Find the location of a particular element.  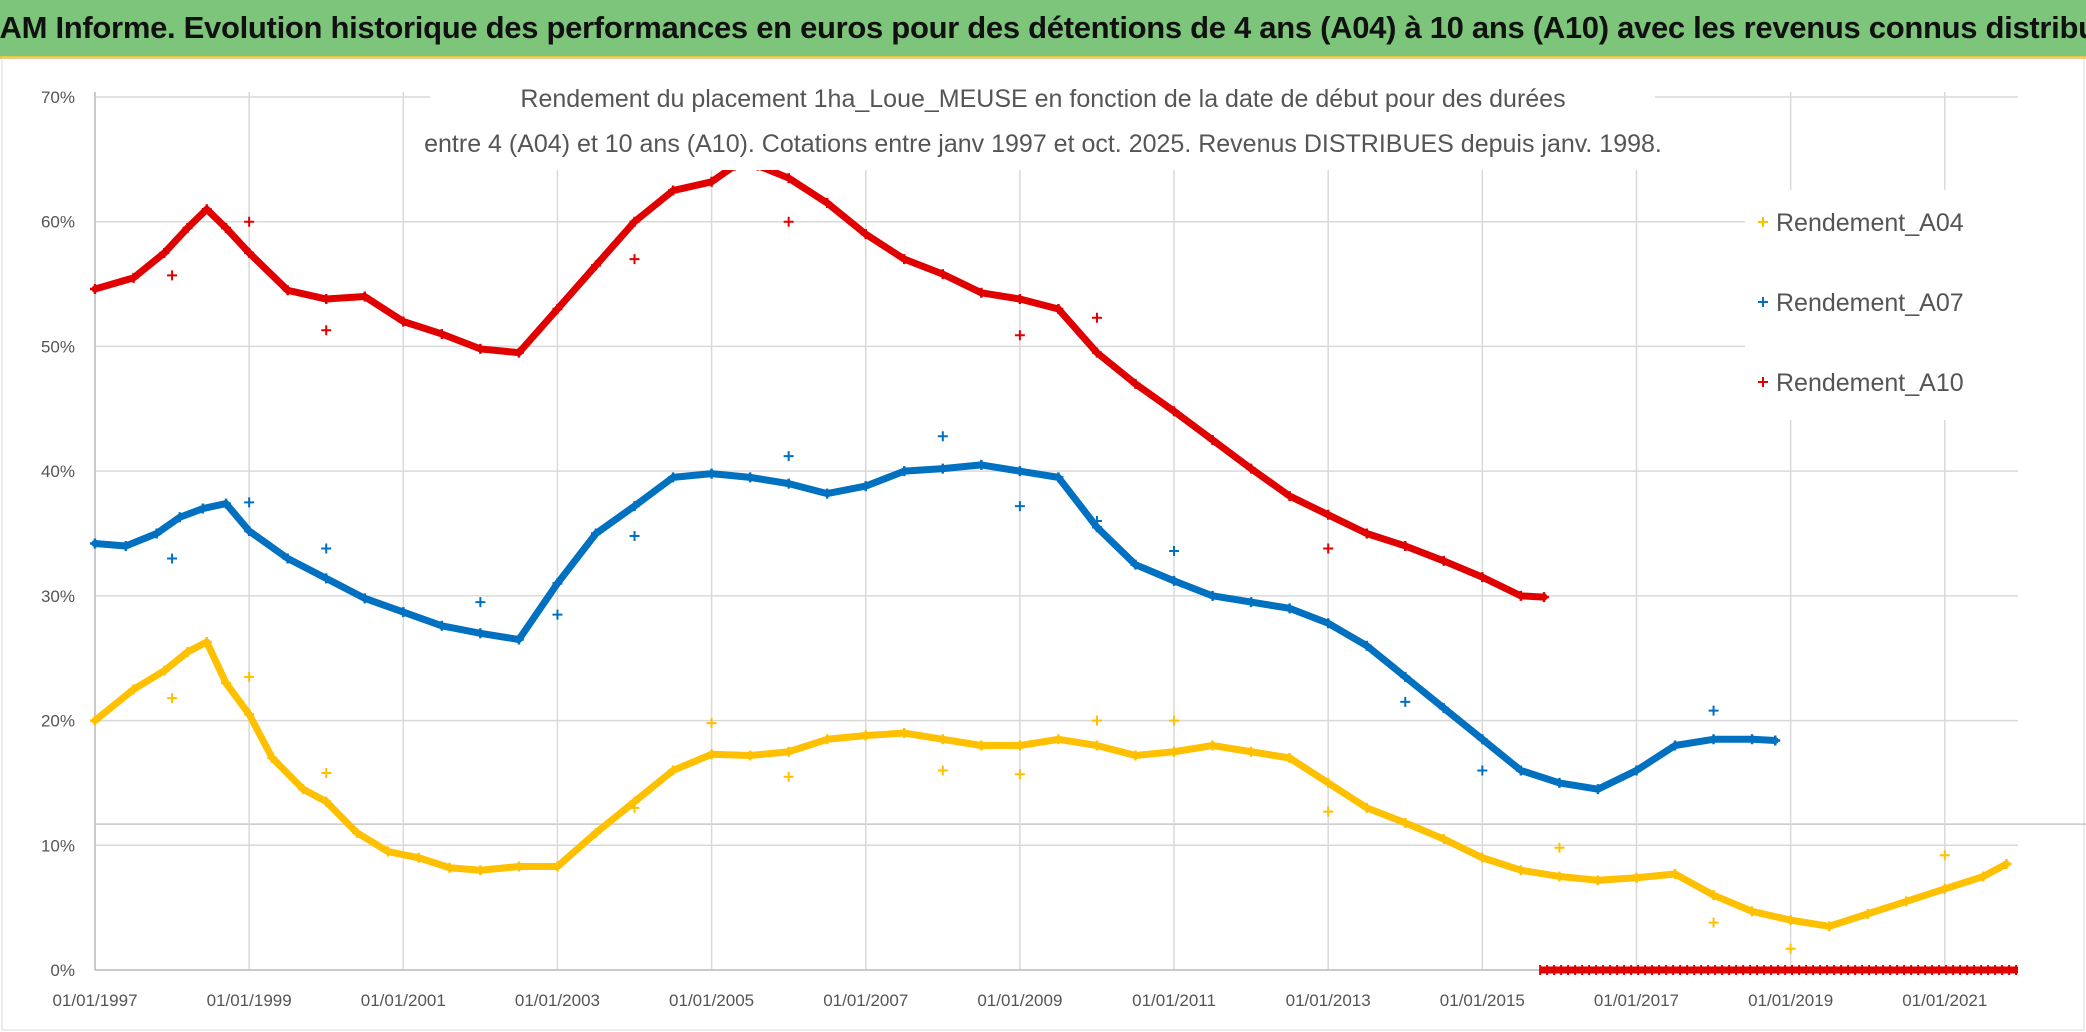

y-tick-label: 0% is located at coordinates (62, 970).